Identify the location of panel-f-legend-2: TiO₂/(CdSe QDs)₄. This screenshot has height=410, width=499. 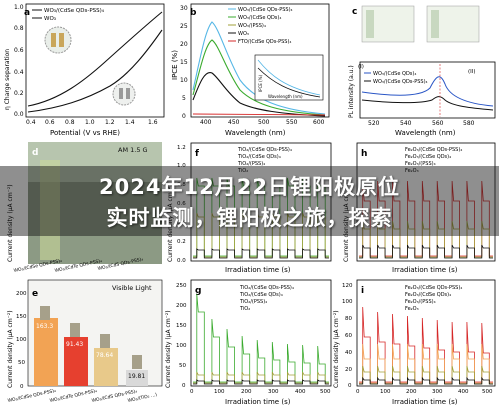
(259, 157).